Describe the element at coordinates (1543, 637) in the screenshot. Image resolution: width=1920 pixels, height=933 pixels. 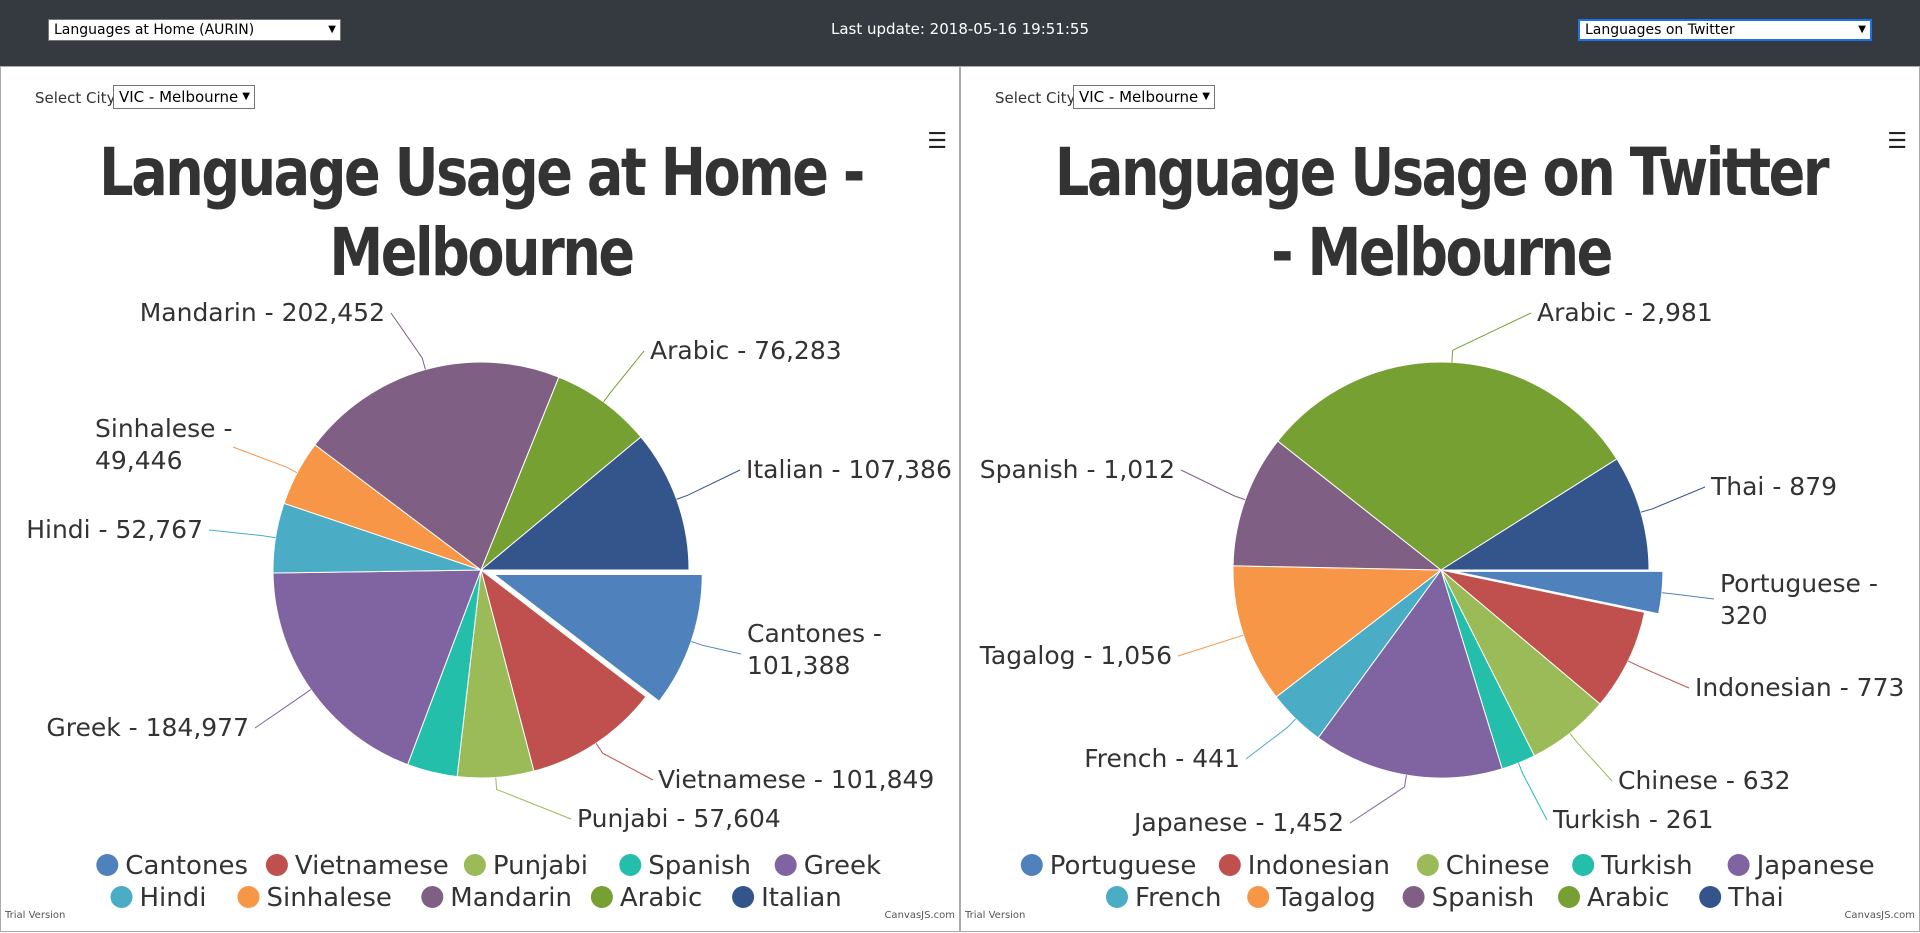
I see `pie-slice-indonesian` at that location.